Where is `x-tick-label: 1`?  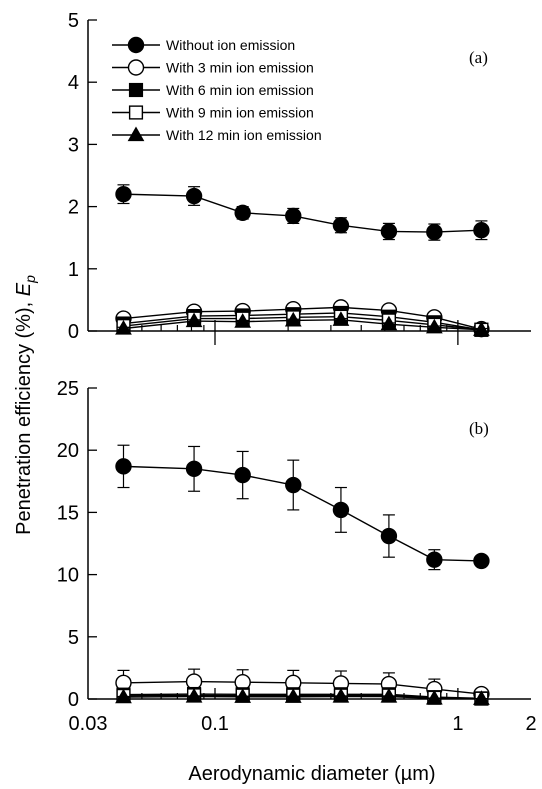 x-tick-label: 1 is located at coordinates (457, 724).